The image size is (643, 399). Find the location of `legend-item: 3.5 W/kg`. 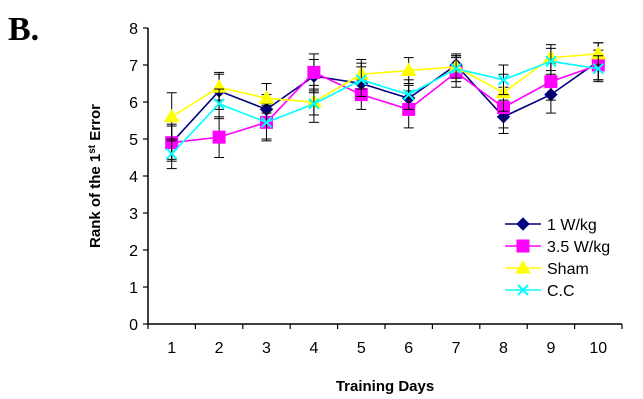

legend-item: 3.5 W/kg is located at coordinates (557, 247).